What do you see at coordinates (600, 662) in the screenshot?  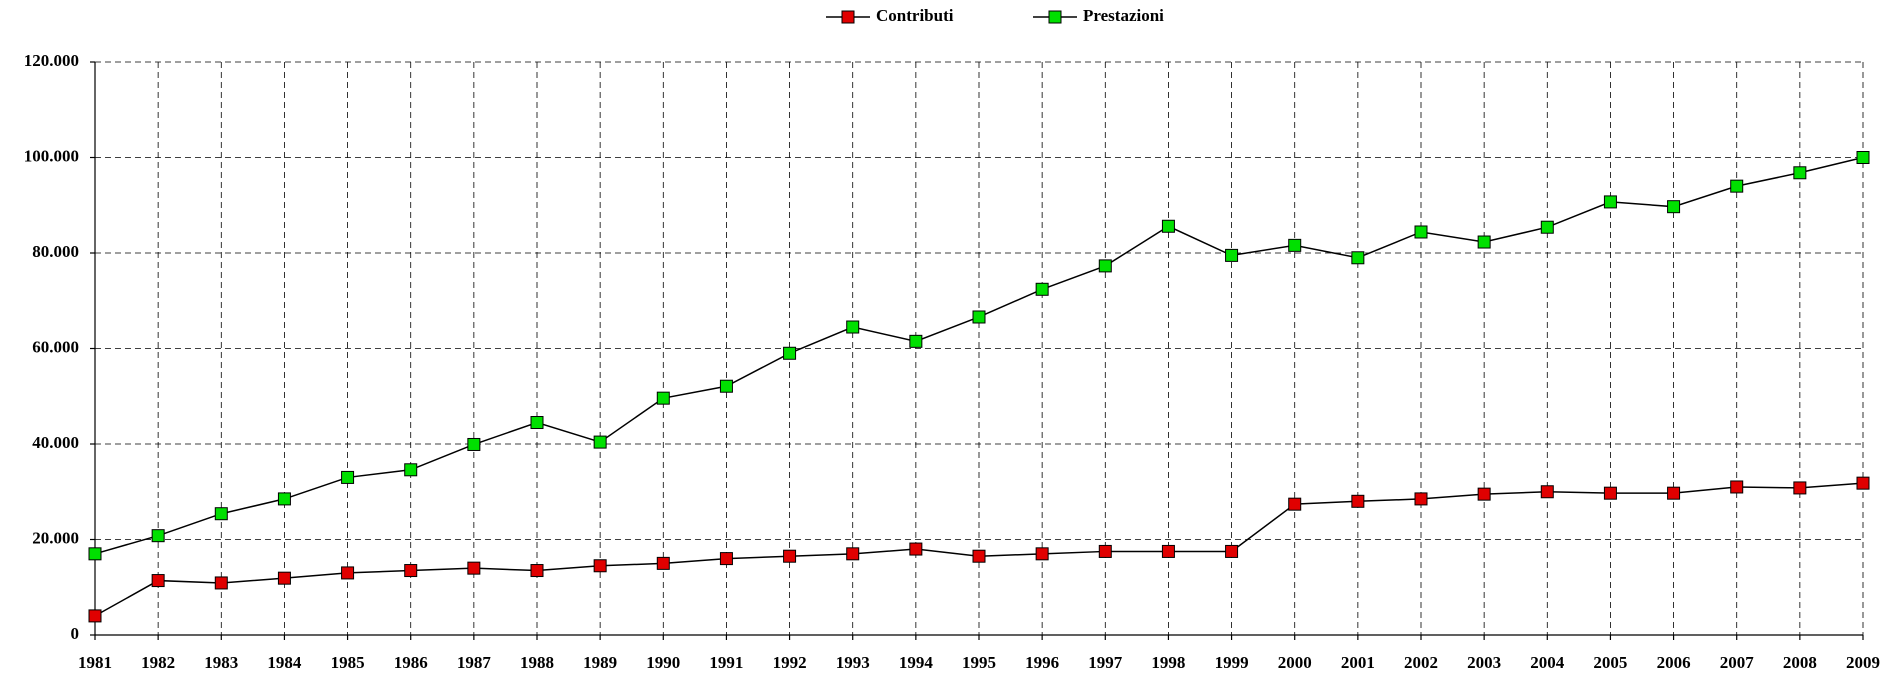 I see `x-tick-label: 1989` at bounding box center [600, 662].